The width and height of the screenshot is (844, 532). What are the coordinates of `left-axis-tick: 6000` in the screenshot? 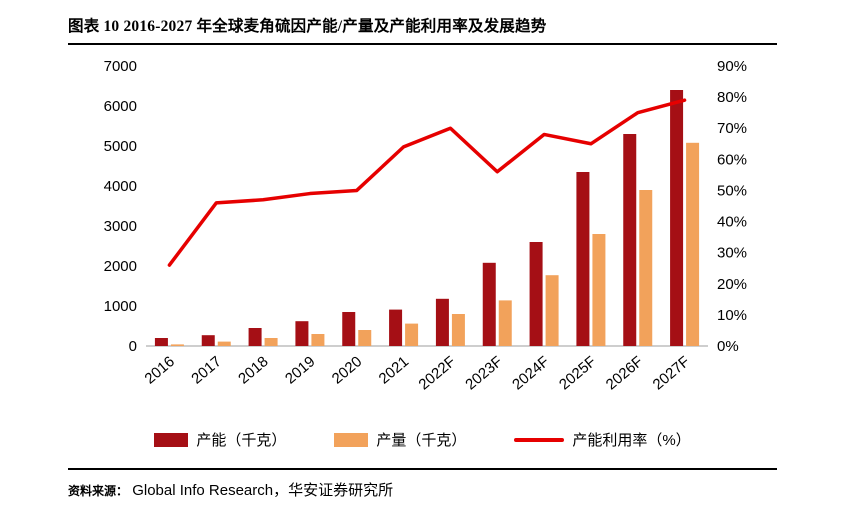 It's located at (120, 106).